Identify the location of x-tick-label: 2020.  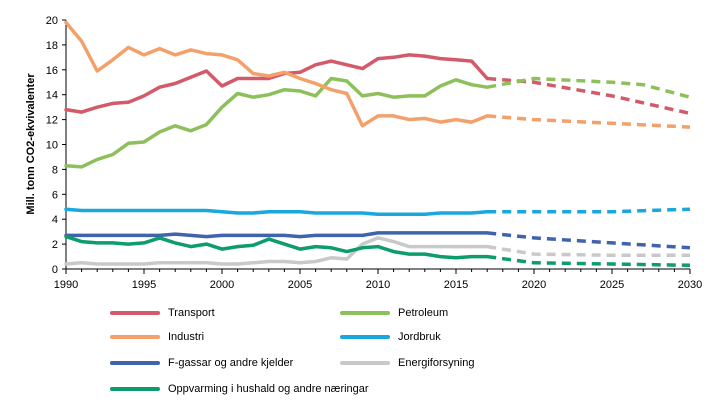
(534, 285).